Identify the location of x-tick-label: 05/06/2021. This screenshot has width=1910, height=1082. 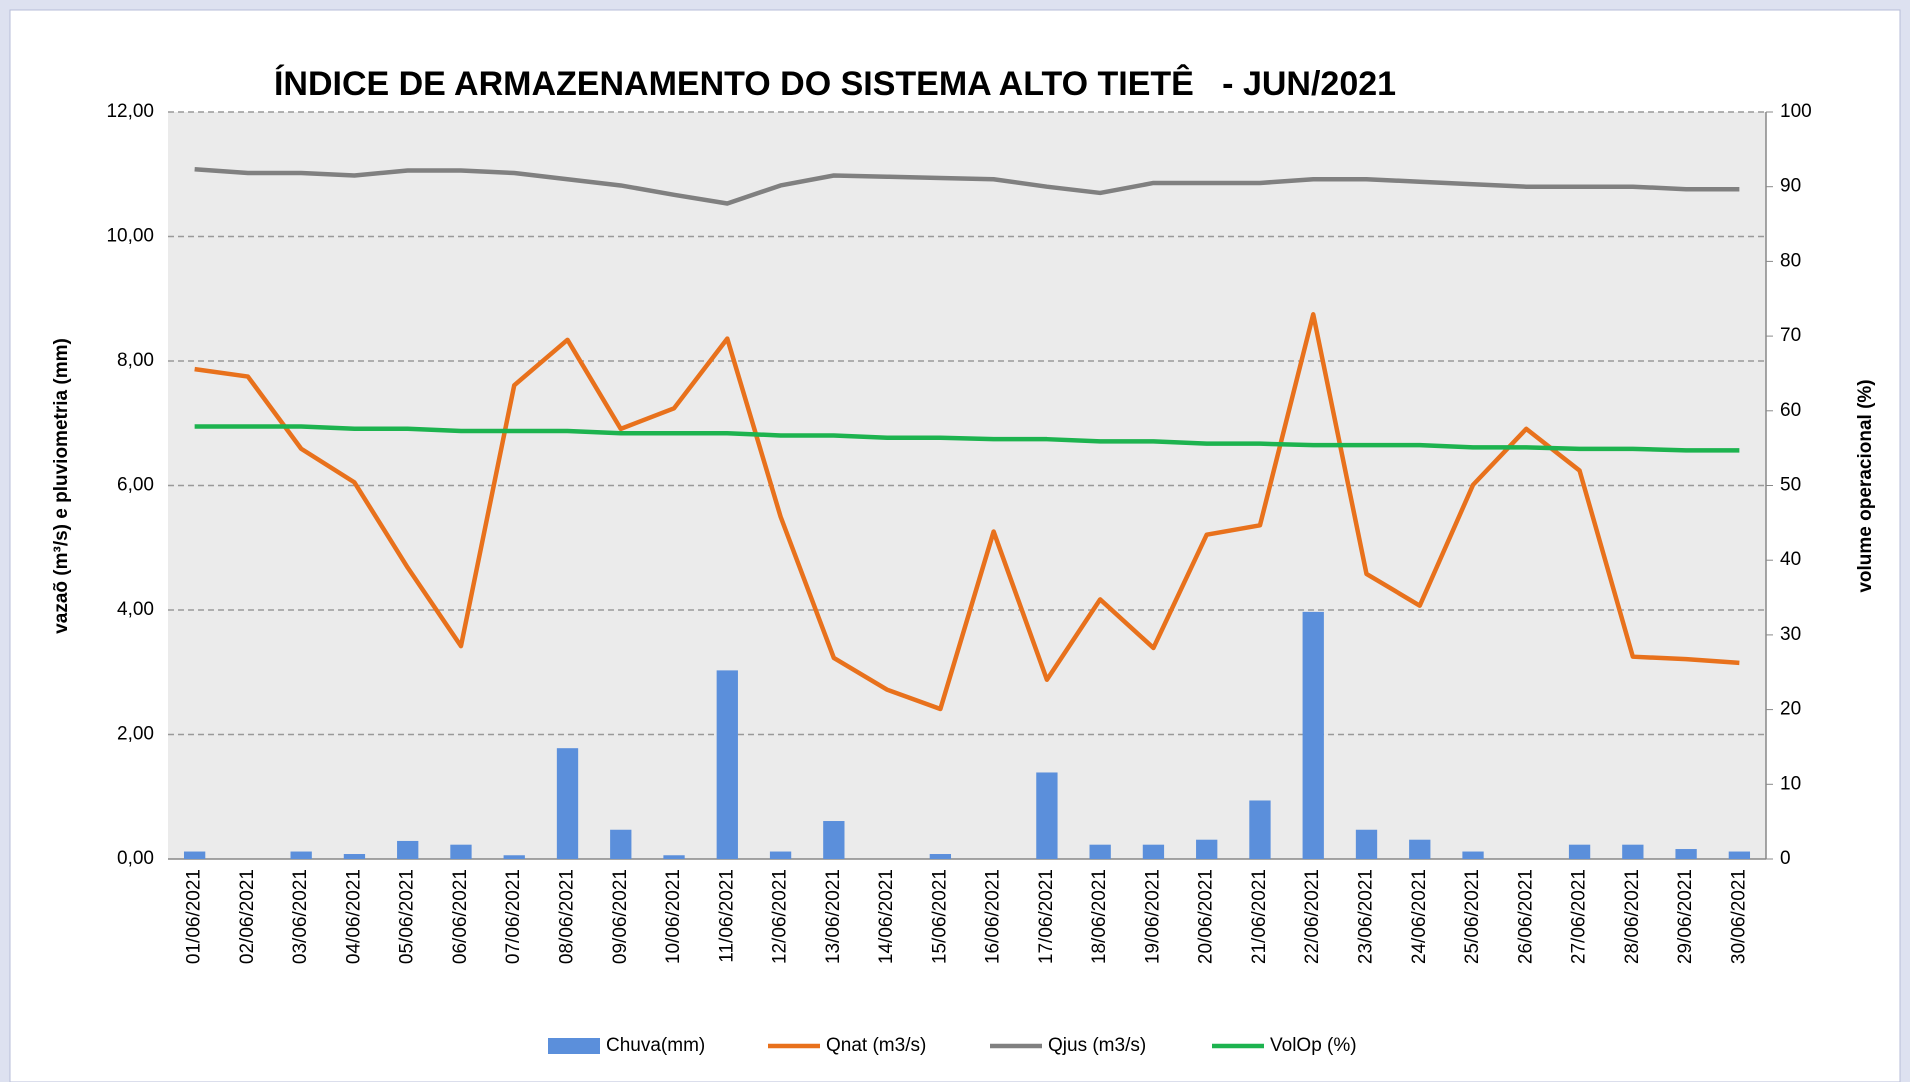
(407, 916).